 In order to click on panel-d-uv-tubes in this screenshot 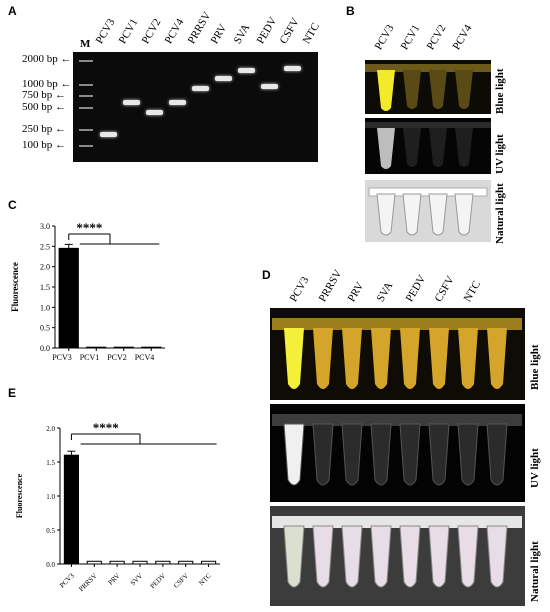, I will do `click(397, 450)`.